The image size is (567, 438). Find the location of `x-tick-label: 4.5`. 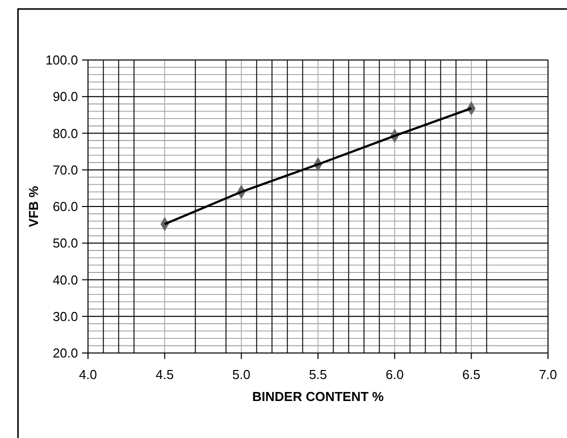

x-tick-label: 4.5 is located at coordinates (165, 374).